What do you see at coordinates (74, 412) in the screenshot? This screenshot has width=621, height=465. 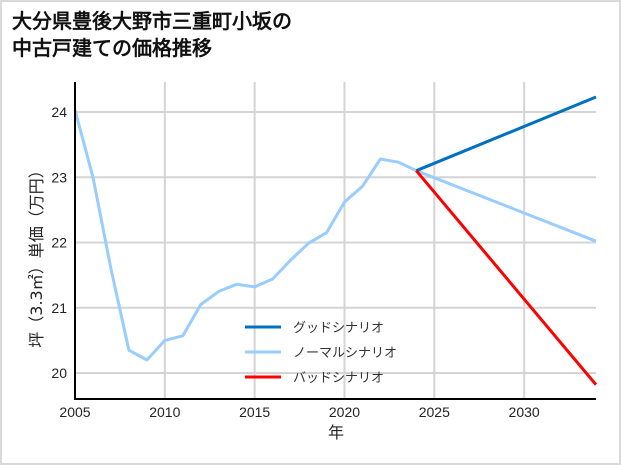 I see `x-tick-label: 2005` at bounding box center [74, 412].